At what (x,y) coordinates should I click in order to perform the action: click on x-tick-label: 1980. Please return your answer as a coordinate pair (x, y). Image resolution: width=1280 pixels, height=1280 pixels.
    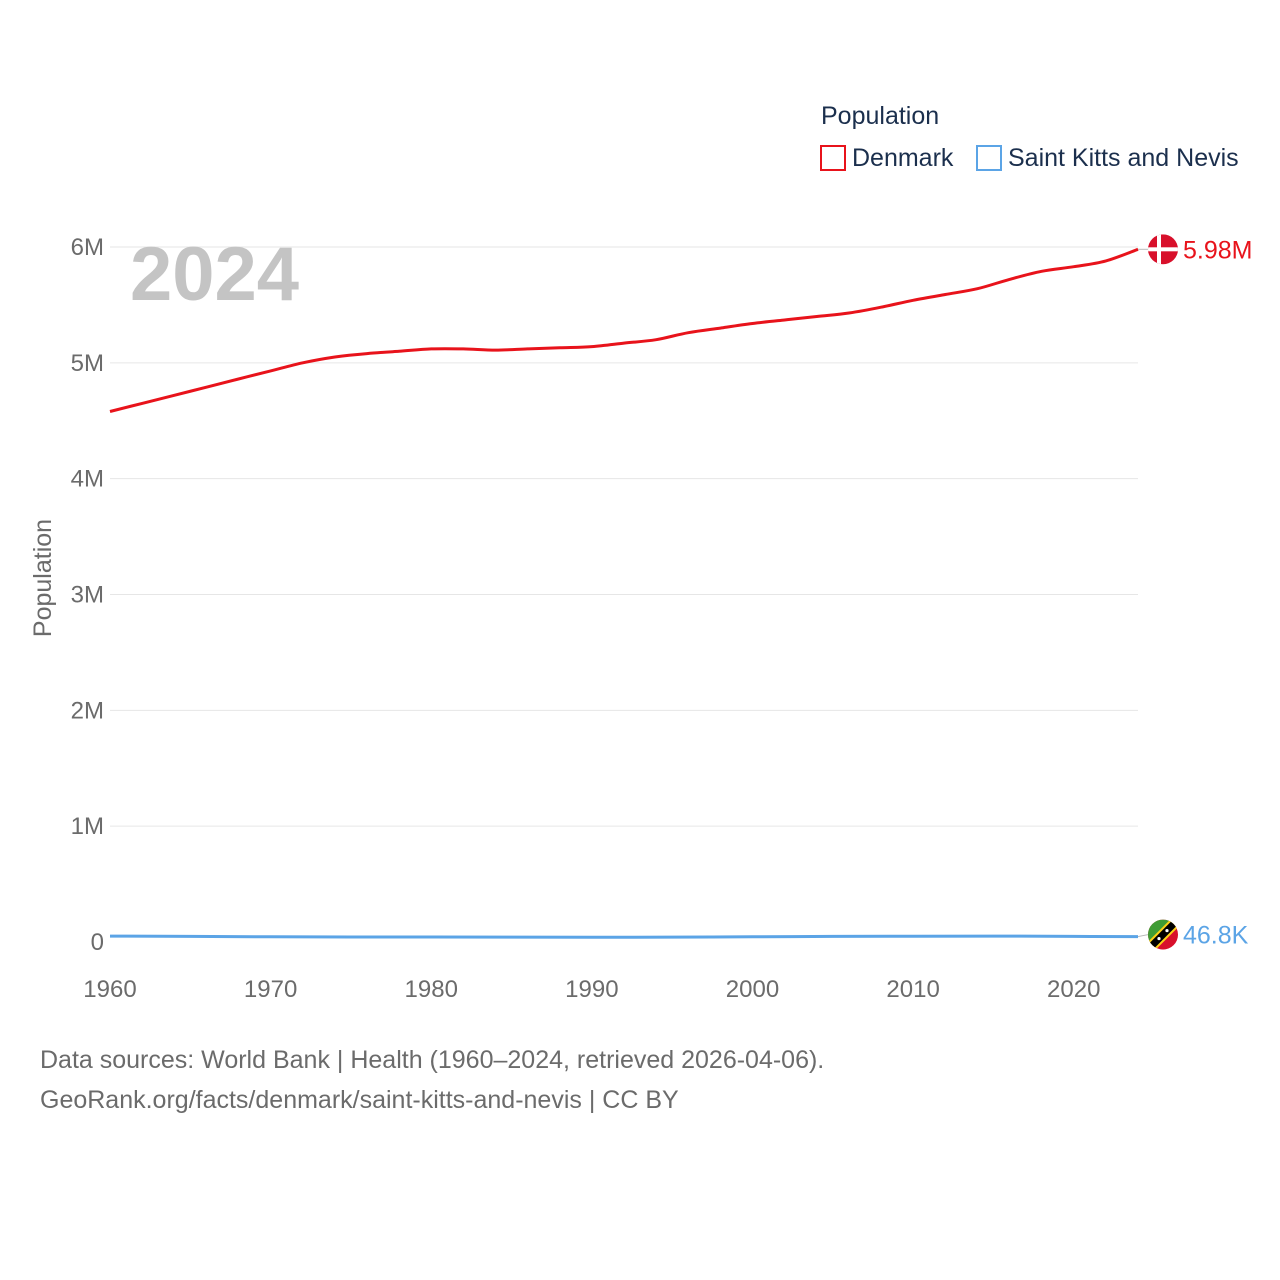
    Looking at the image, I should click on (431, 989).